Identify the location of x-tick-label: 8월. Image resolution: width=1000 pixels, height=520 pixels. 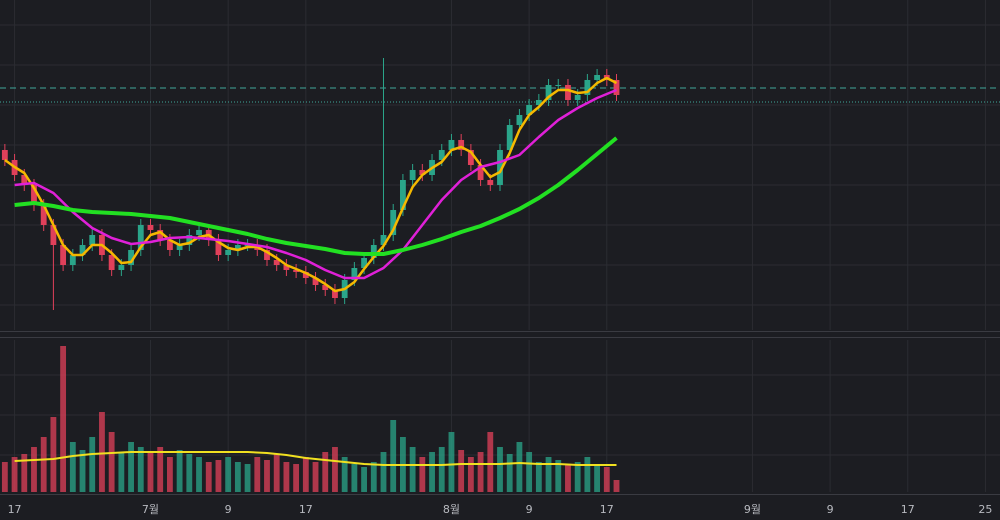
(451, 509).